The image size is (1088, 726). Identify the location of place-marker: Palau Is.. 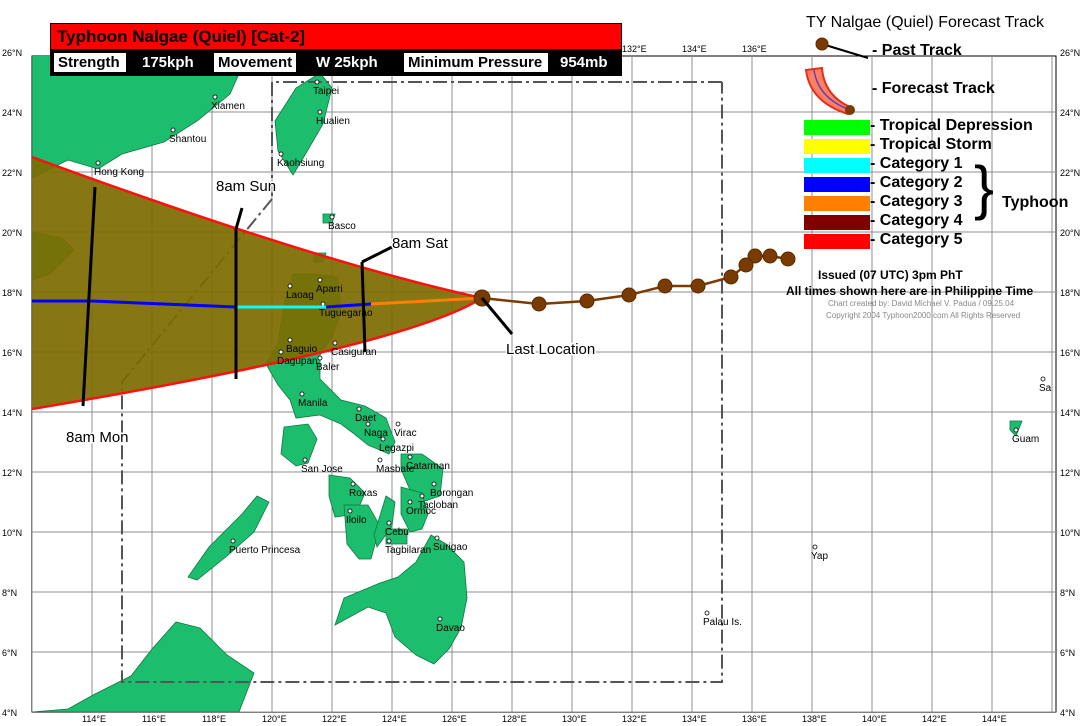
(722, 619).